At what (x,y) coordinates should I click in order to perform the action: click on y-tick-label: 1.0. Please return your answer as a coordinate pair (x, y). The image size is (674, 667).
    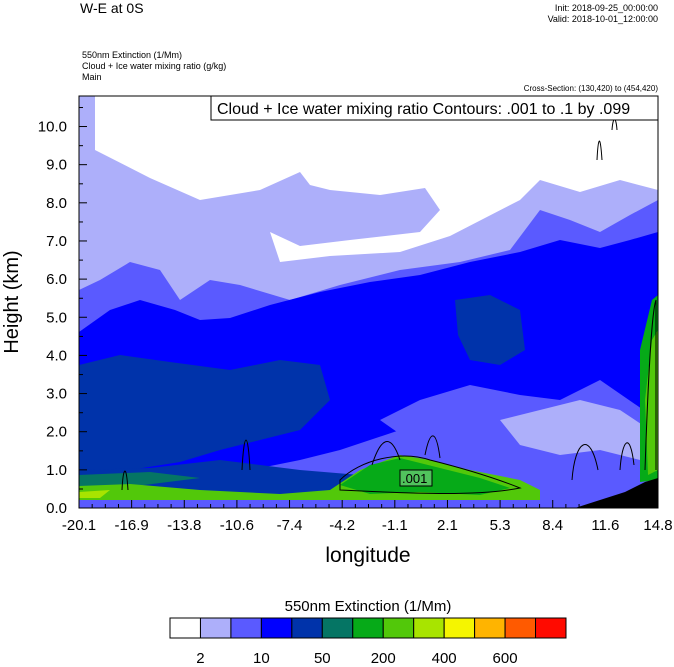
    Looking at the image, I should click on (56, 470).